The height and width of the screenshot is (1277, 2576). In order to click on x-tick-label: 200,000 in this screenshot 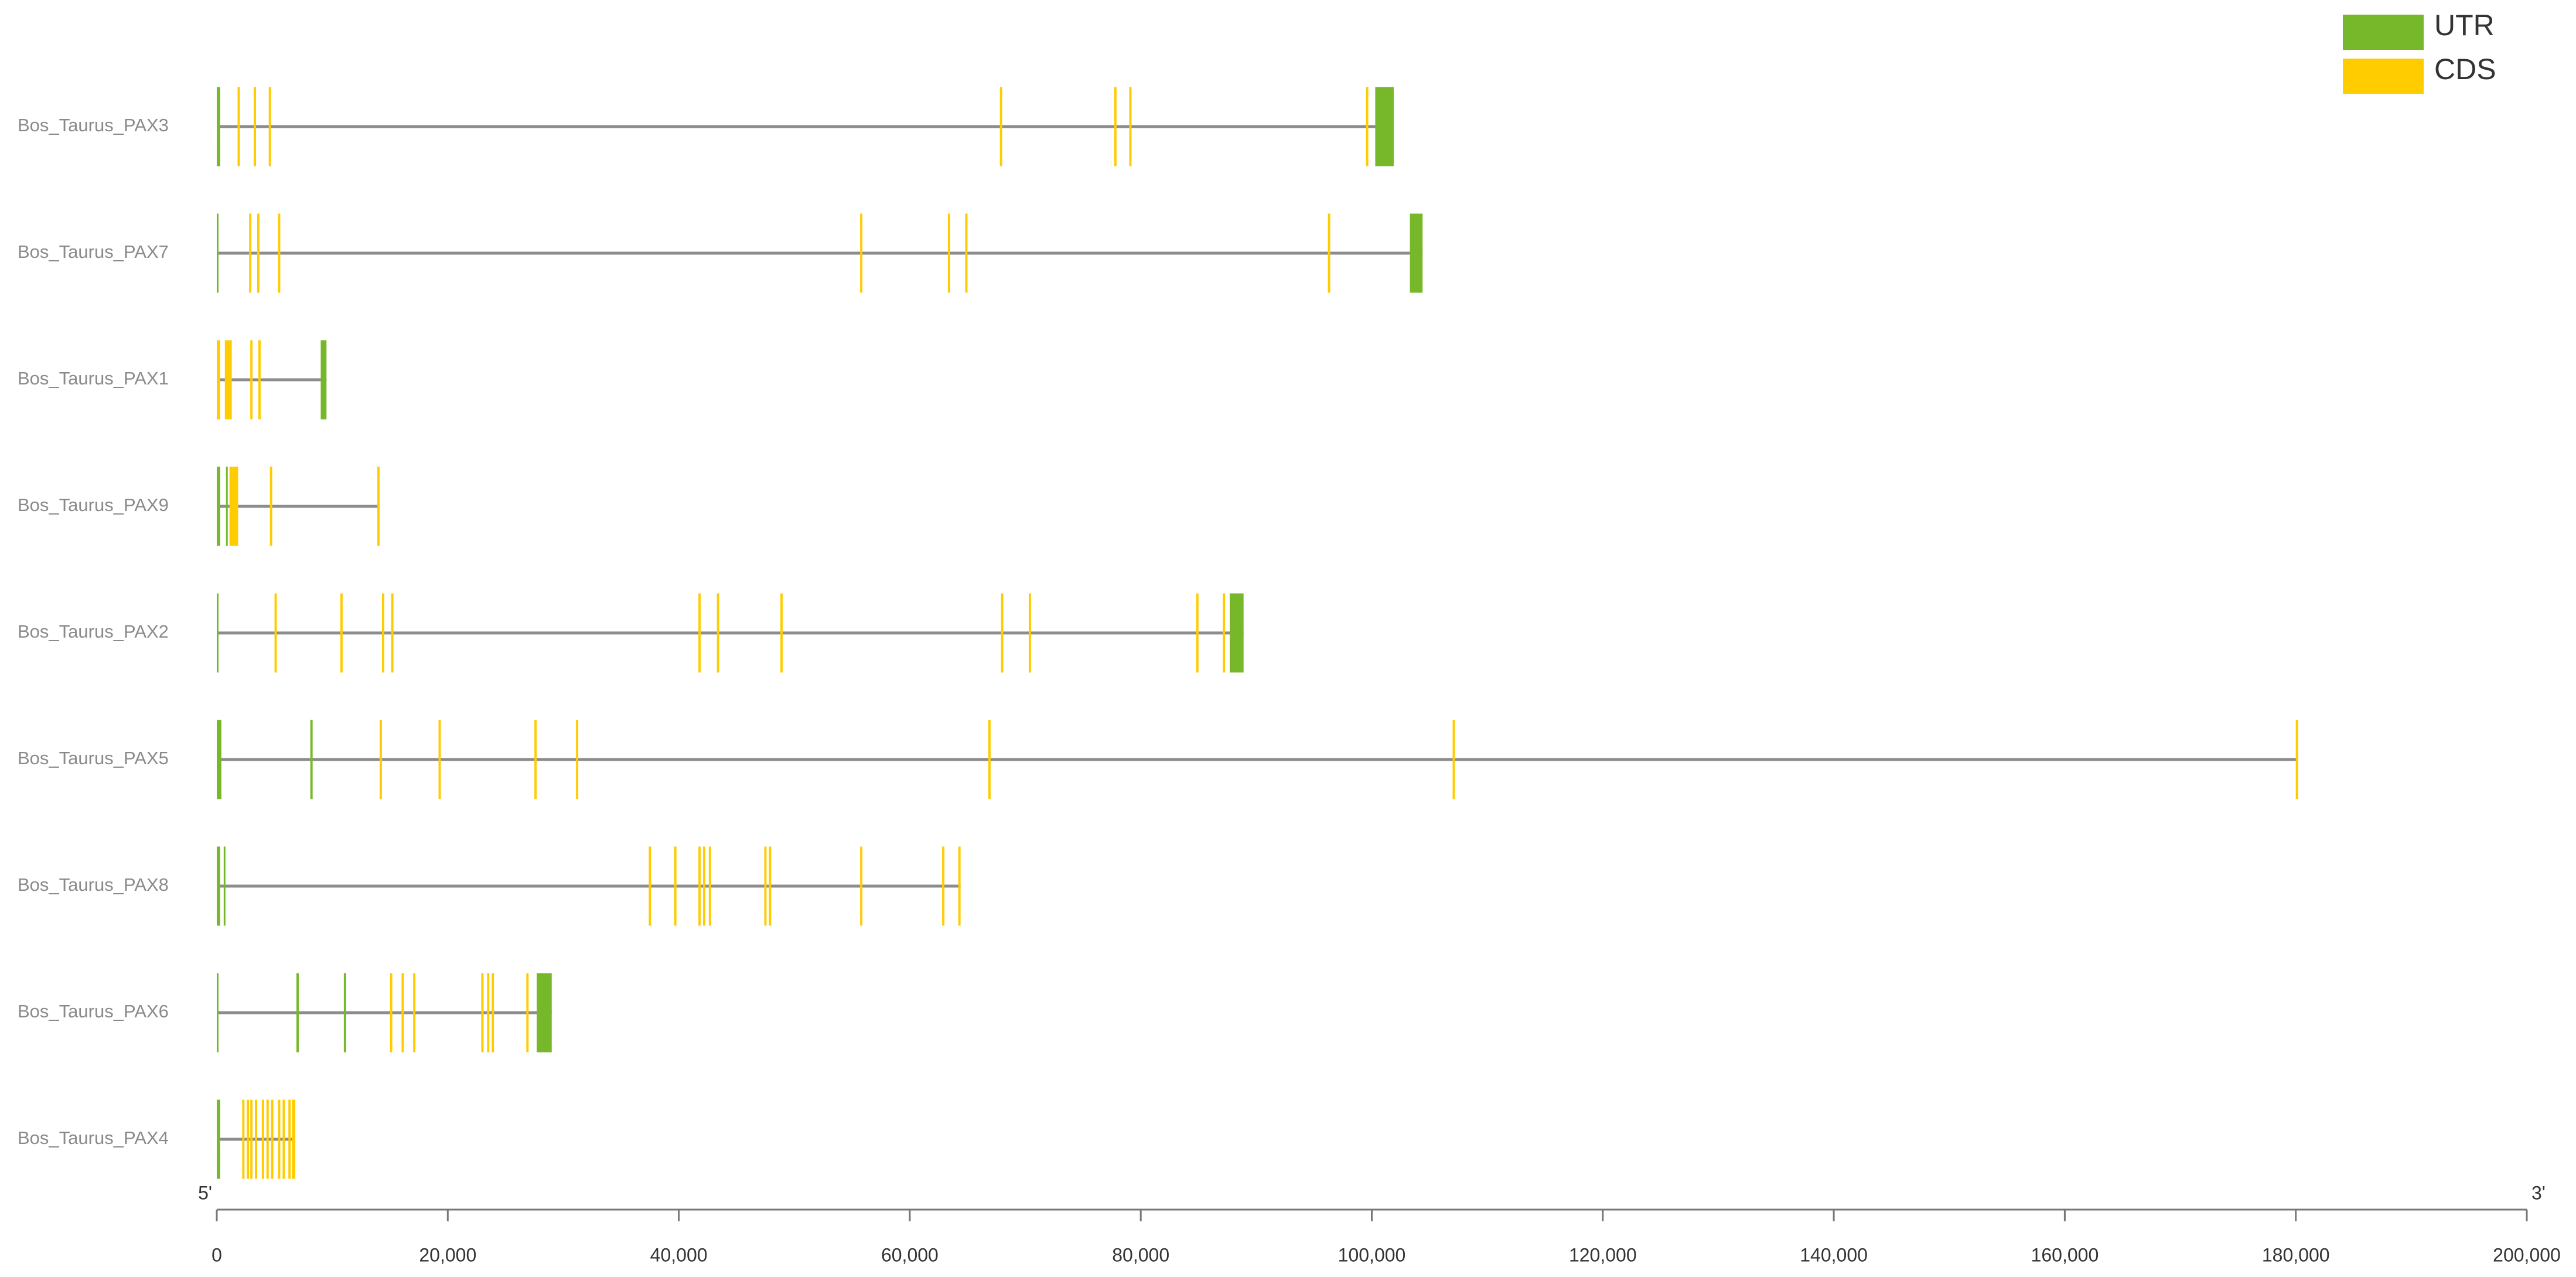, I will do `click(2527, 1254)`.